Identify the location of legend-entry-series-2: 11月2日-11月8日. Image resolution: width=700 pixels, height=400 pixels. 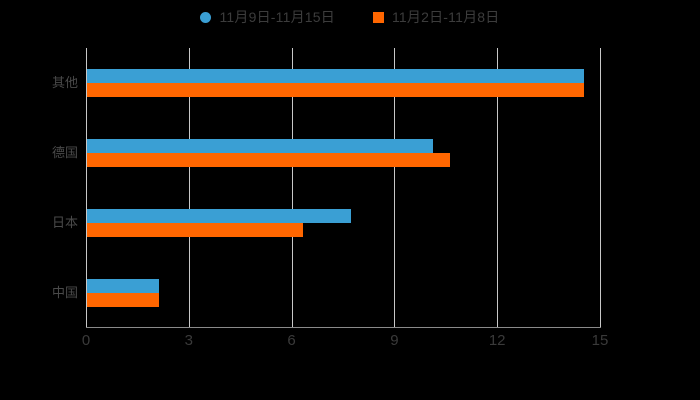
(436, 17).